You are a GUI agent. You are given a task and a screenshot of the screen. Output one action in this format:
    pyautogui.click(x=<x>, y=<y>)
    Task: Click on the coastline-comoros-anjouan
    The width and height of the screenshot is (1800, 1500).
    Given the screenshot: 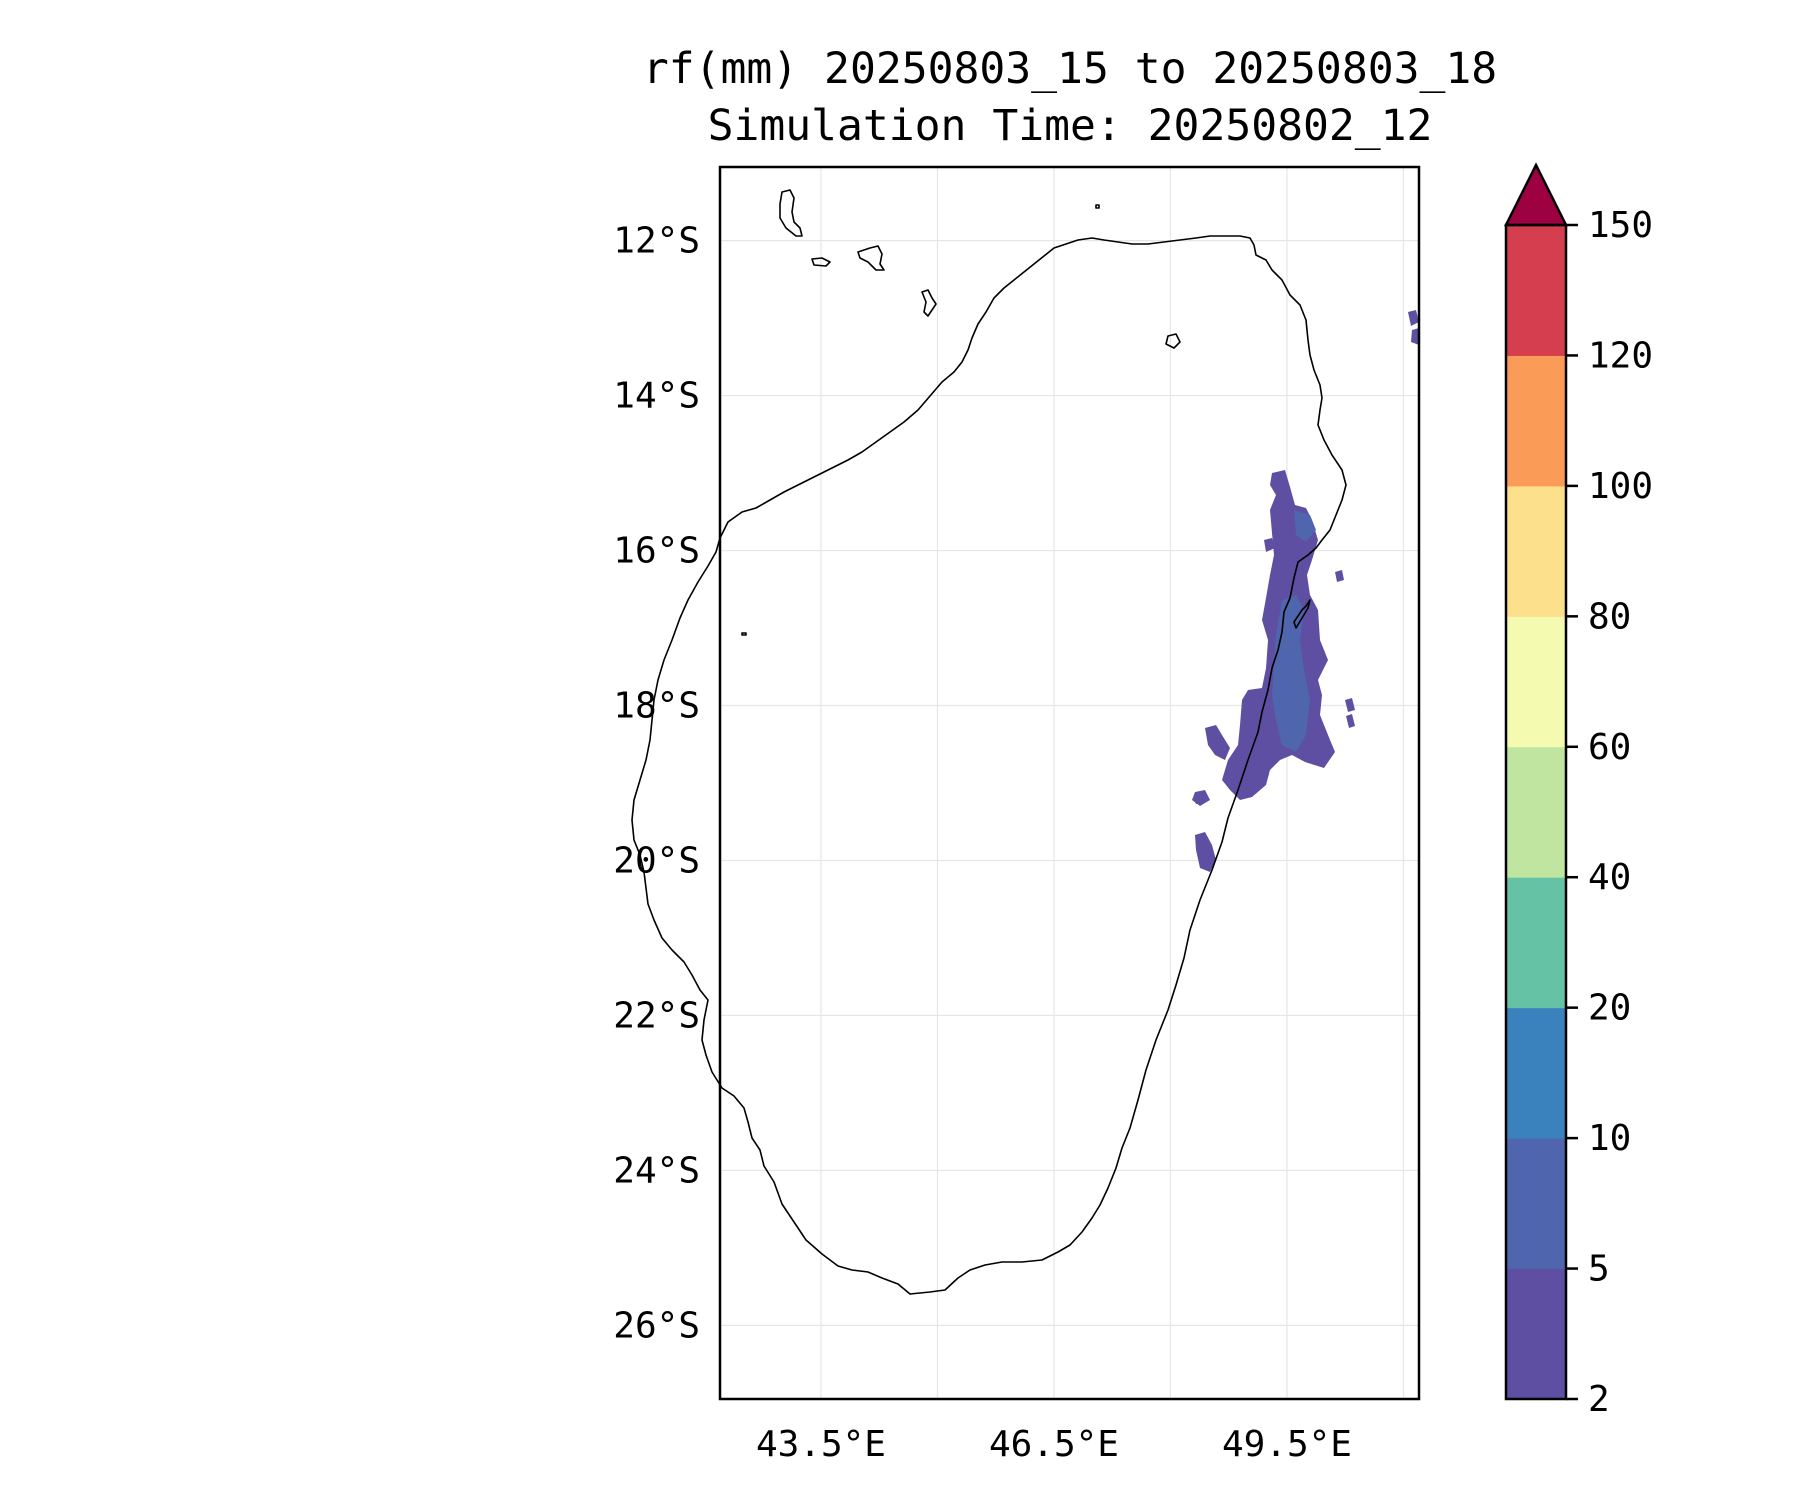 What is the action you would take?
    pyautogui.click(x=871, y=258)
    